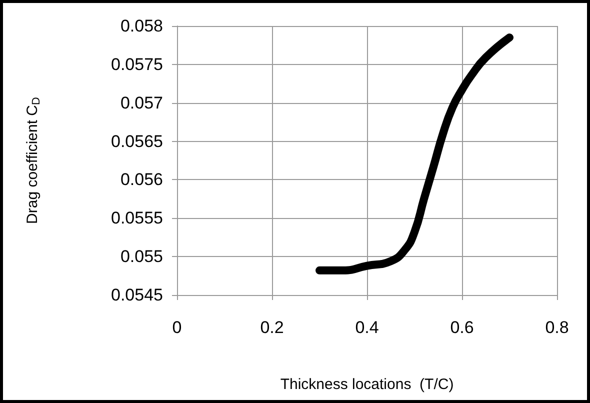 This screenshot has width=590, height=403. I want to click on x-tick-label: 0.2, so click(272, 327).